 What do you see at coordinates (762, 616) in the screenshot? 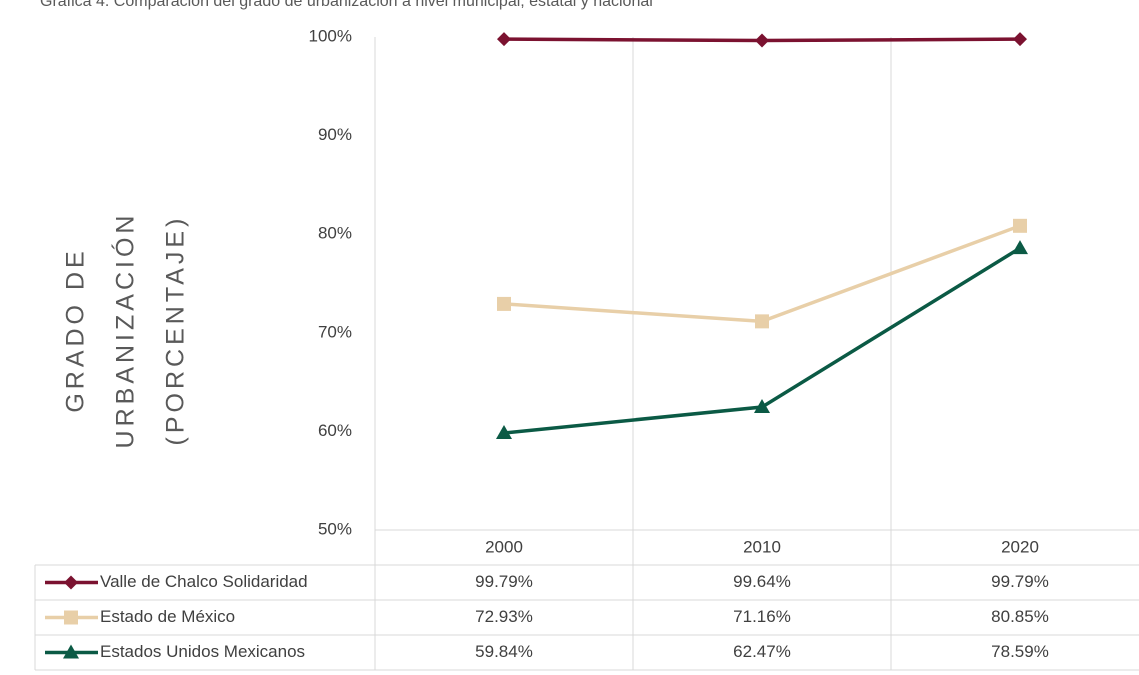
I see `table-cell: 71.16%` at bounding box center [762, 616].